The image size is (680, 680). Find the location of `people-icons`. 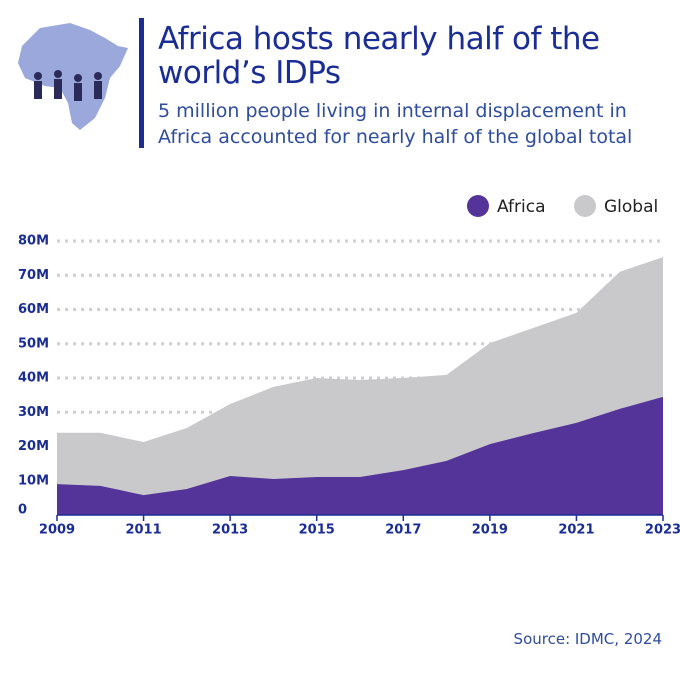

people-icons is located at coordinates (68, 85).